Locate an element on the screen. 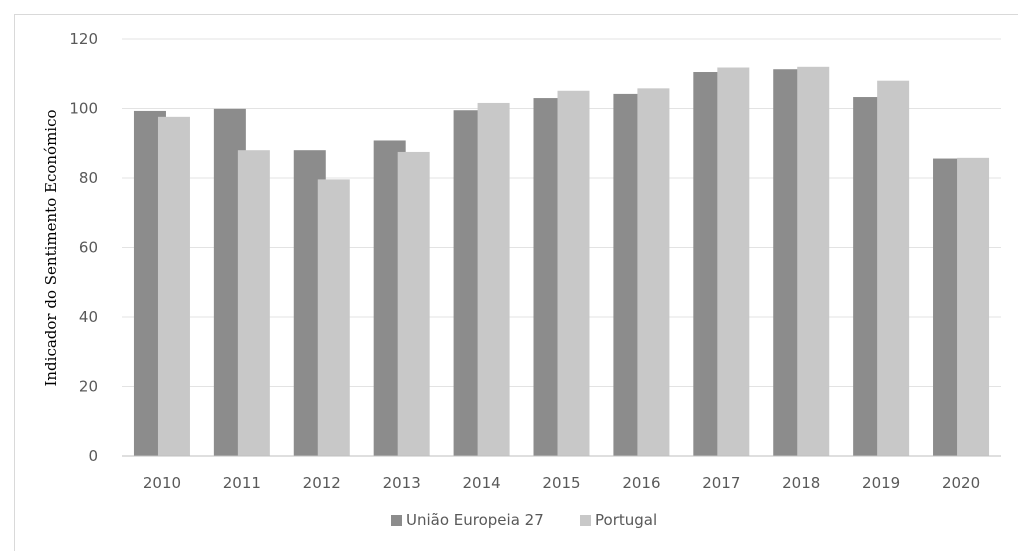 Image resolution: width=1019 pixels, height=552 pixels. x-tick-label: 2017 is located at coordinates (721, 483).